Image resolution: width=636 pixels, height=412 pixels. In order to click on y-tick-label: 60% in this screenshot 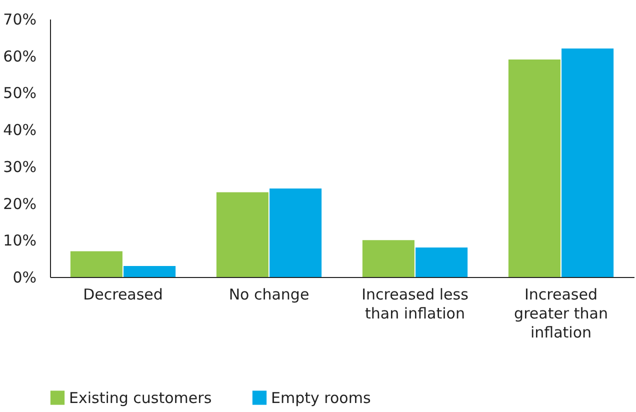, I will do `click(19, 56)`.